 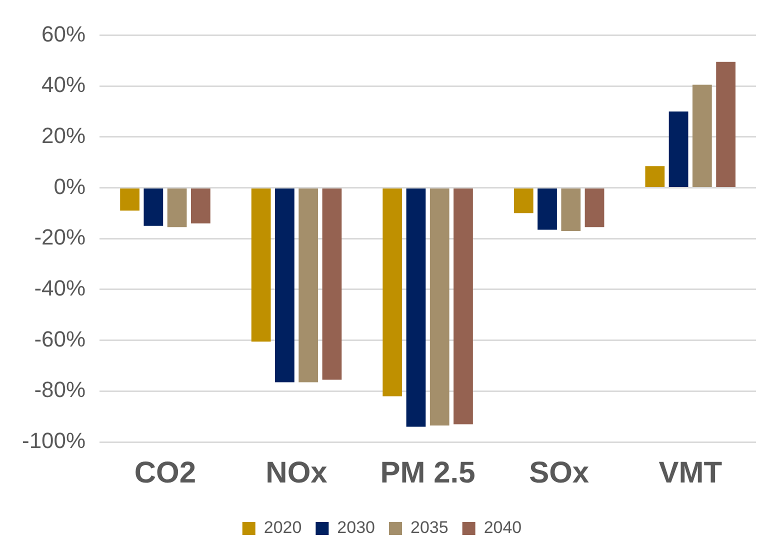 What do you see at coordinates (283, 528) in the screenshot?
I see `legend-label: 2020` at bounding box center [283, 528].